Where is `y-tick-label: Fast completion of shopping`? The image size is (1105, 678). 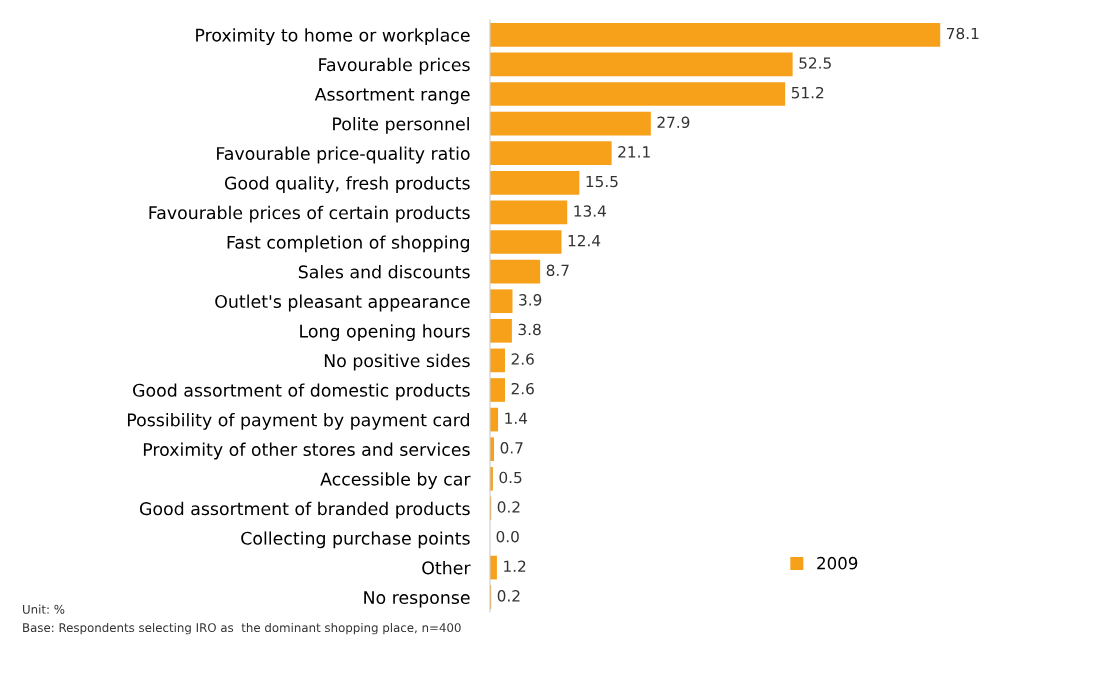
y-tick-label: Fast completion of shopping is located at coordinates (348, 244).